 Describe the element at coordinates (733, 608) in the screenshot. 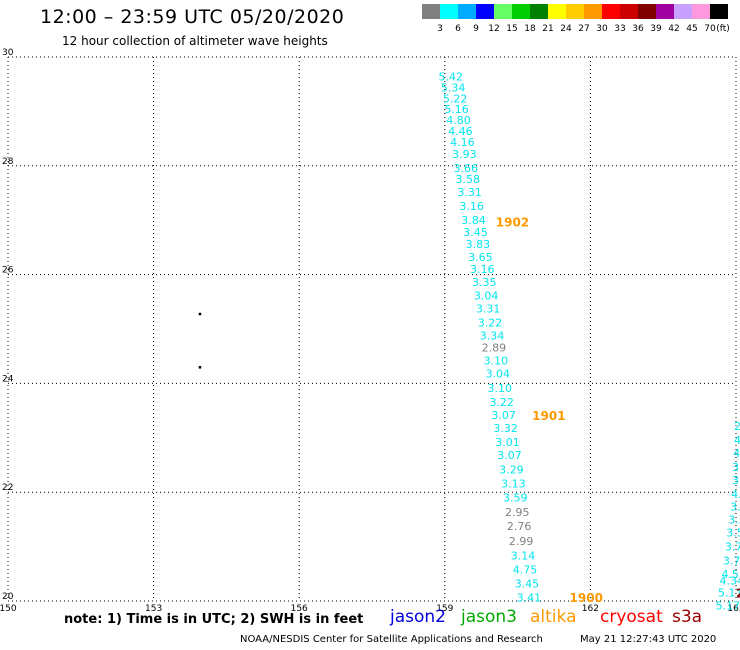

I see `x-tick-label: 165` at that location.